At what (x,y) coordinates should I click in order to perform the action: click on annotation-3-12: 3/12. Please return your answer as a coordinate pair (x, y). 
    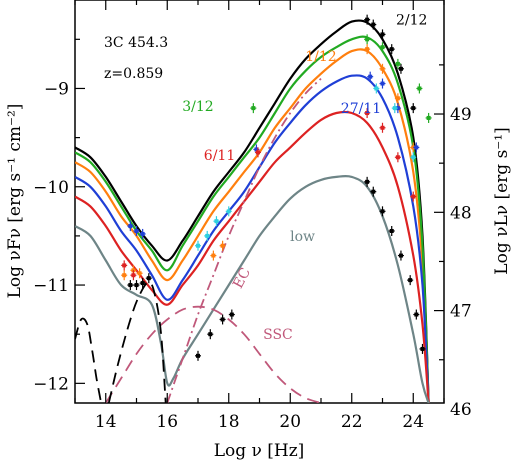
    Looking at the image, I should click on (197, 107).